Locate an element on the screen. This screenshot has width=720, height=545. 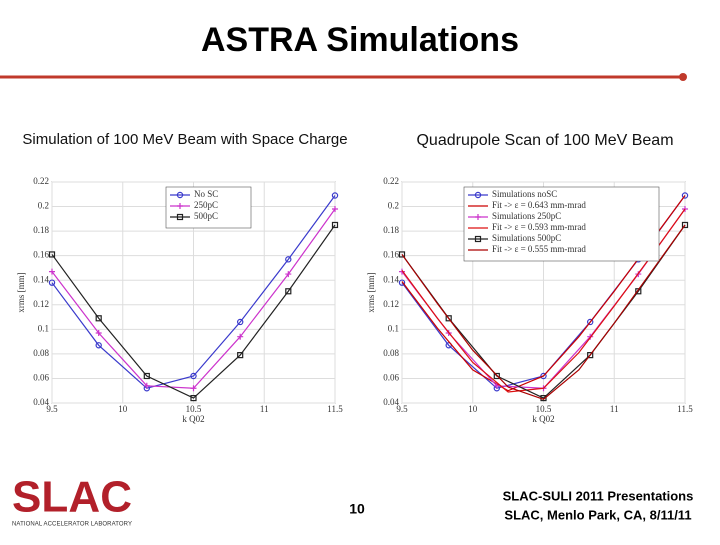
chart-title: Quadrupole Scan of 100 MeV Beam is located at coordinates (544, 140).